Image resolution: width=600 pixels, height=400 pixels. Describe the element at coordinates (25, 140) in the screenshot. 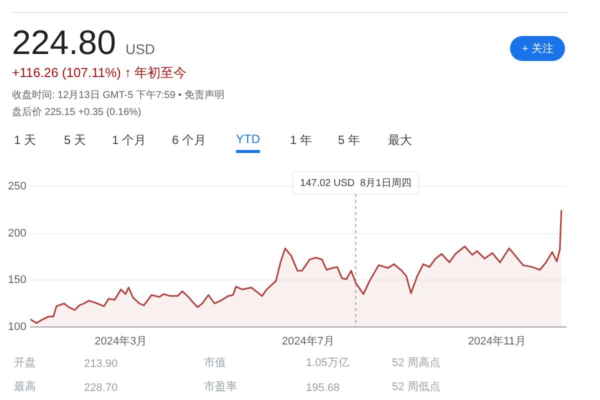

I see `text: 1 天` at that location.